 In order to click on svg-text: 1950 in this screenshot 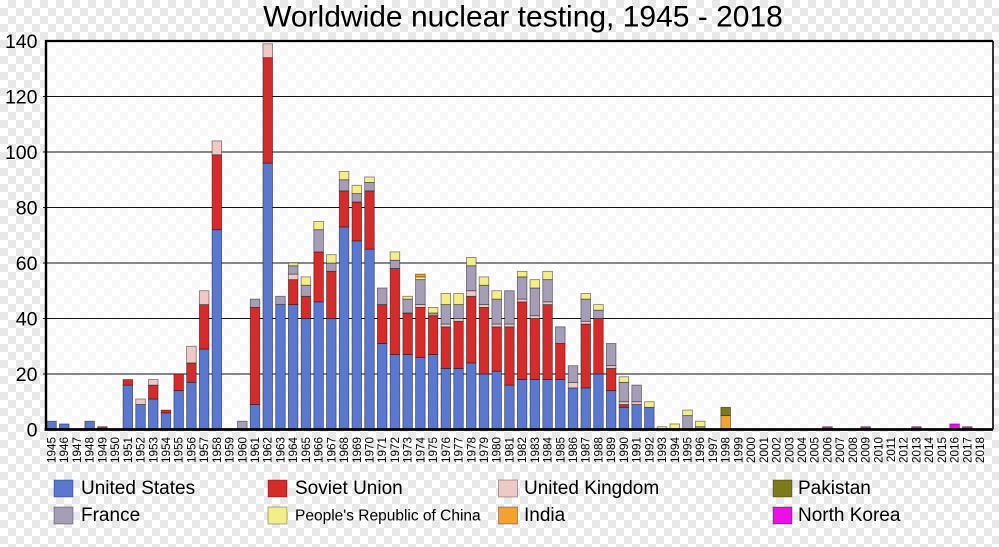, I will do `click(115, 450)`.